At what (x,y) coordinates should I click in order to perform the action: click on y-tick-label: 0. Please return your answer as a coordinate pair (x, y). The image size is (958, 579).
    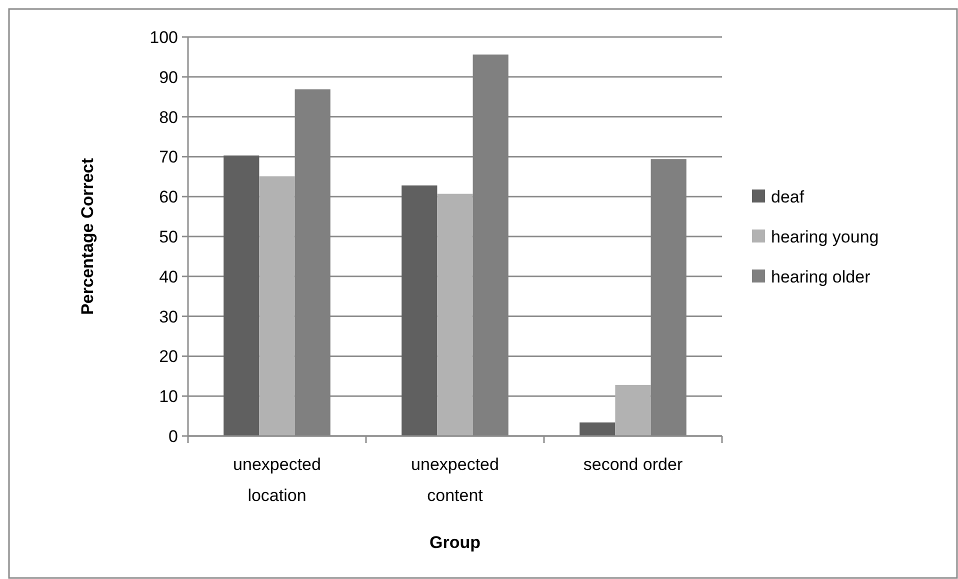
    Looking at the image, I should click on (173, 436).